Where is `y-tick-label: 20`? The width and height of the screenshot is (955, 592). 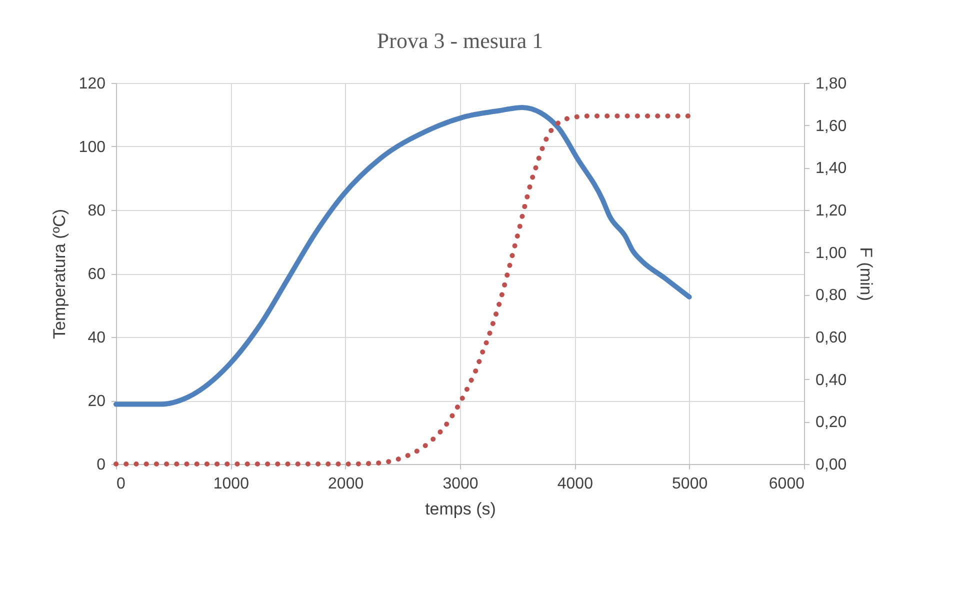
y-tick-label: 20 is located at coordinates (97, 401).